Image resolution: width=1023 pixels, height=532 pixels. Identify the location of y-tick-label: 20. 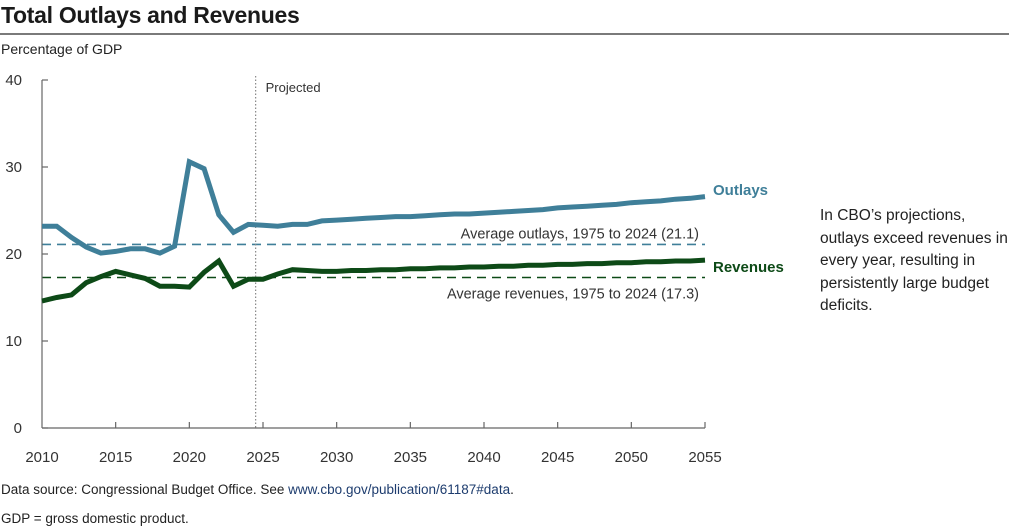
(13, 254).